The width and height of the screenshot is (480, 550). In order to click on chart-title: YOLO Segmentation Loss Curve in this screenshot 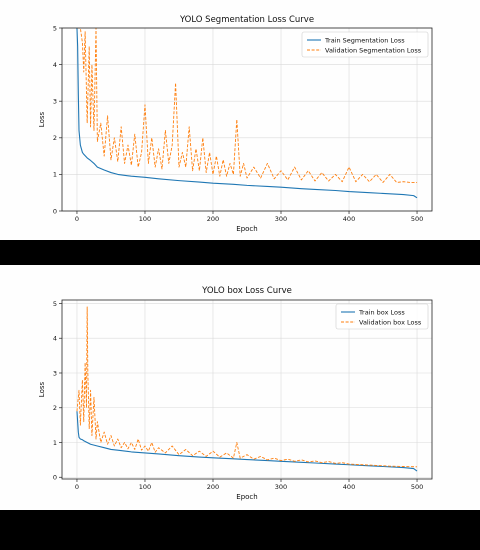, I will do `click(246, 20)`.